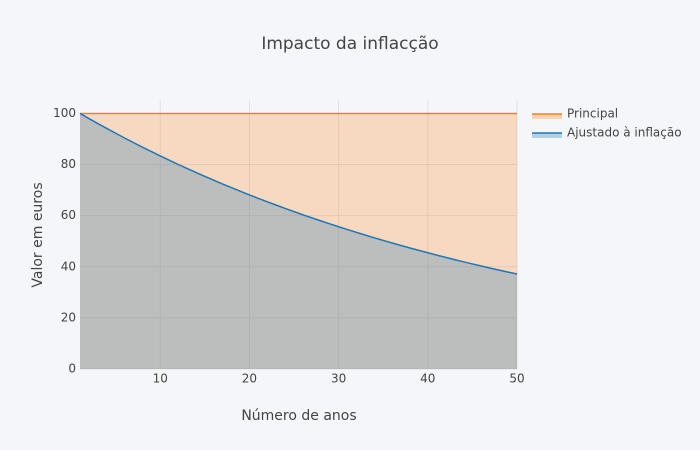 This screenshot has height=450, width=700. Describe the element at coordinates (64, 113) in the screenshot. I see `y-tick-label: 100` at that location.